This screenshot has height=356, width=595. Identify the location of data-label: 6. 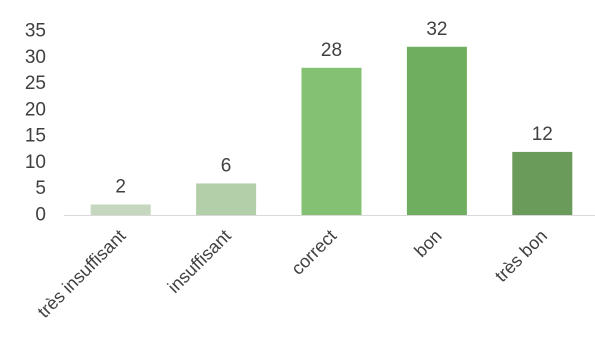
(226, 165).